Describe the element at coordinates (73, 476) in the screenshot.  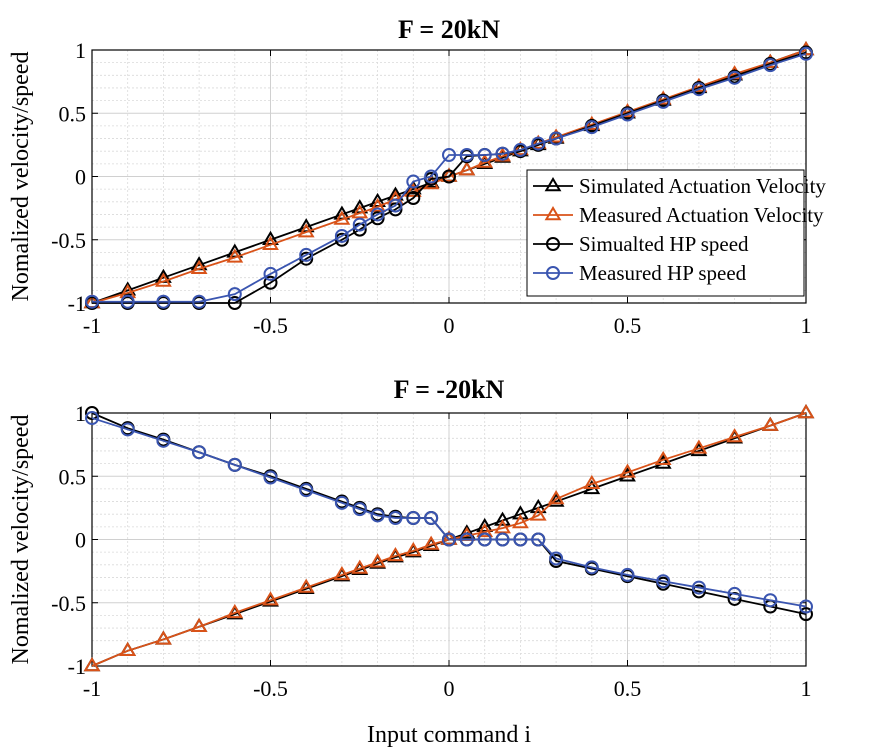
I see `y-tick-label: 0.5` at that location.